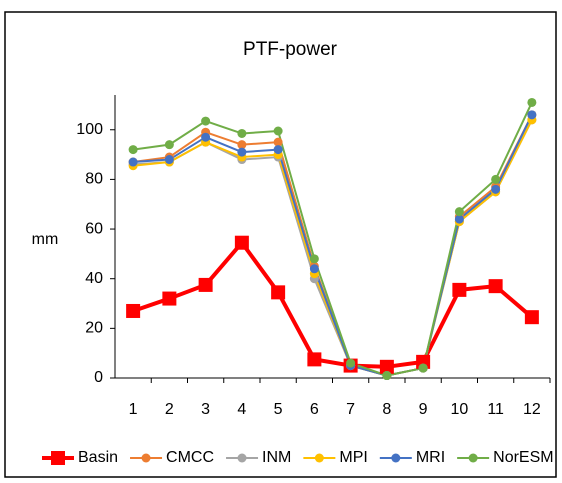 The width and height of the screenshot is (562, 483). Describe the element at coordinates (190, 457) in the screenshot. I see `legend-label: CMCC` at that location.